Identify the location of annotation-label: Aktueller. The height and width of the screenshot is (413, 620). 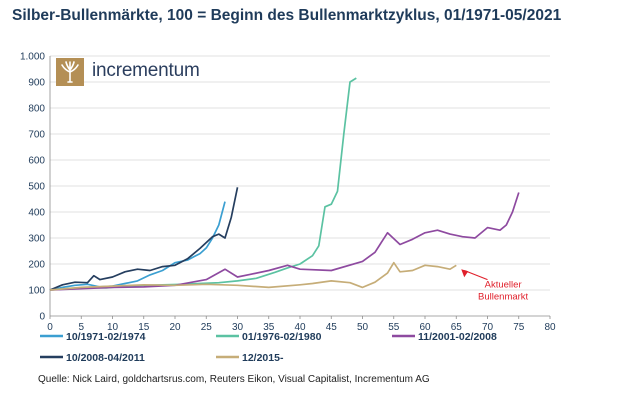
(503, 284).